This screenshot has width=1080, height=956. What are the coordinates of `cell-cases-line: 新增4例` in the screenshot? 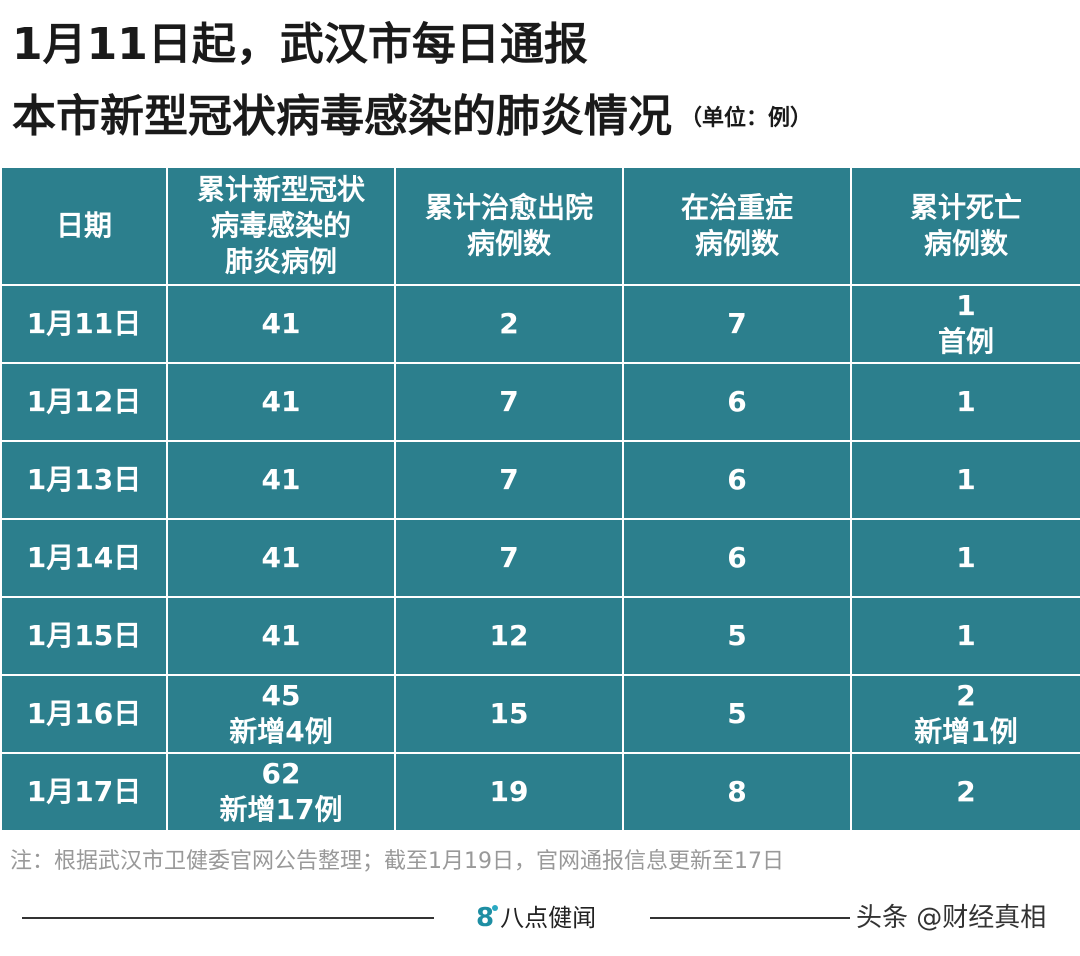 It's located at (281, 731).